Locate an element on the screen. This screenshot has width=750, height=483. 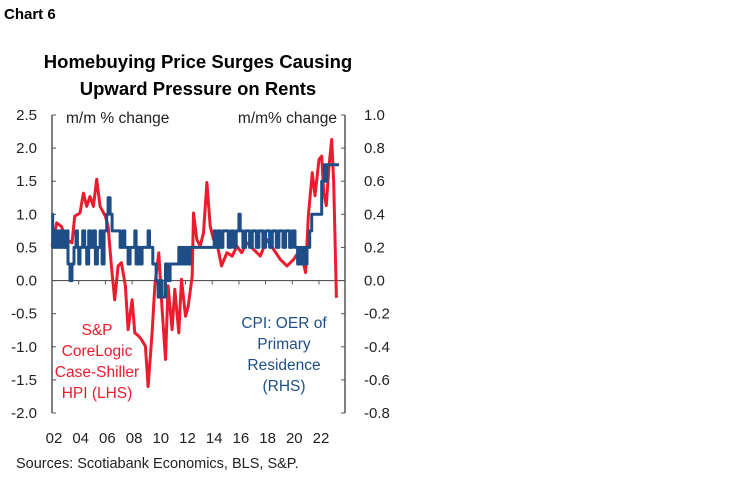
chart-title-line-2: Upward Pressure on Rents is located at coordinates (198, 88).